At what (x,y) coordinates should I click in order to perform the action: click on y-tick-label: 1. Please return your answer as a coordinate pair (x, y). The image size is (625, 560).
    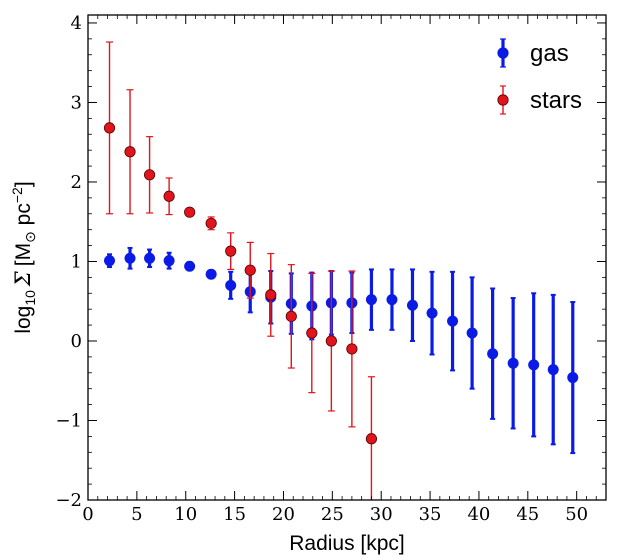
    Looking at the image, I should click on (76, 261).